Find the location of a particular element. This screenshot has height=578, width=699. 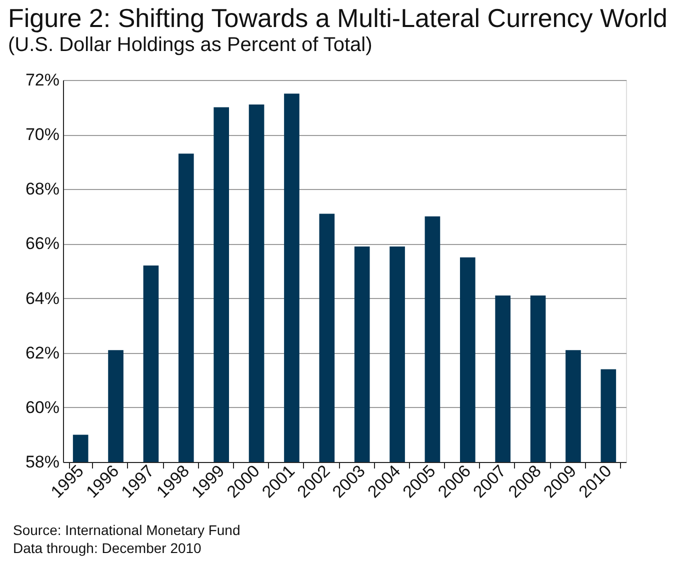

y-tick-label: 66% is located at coordinates (42, 244).